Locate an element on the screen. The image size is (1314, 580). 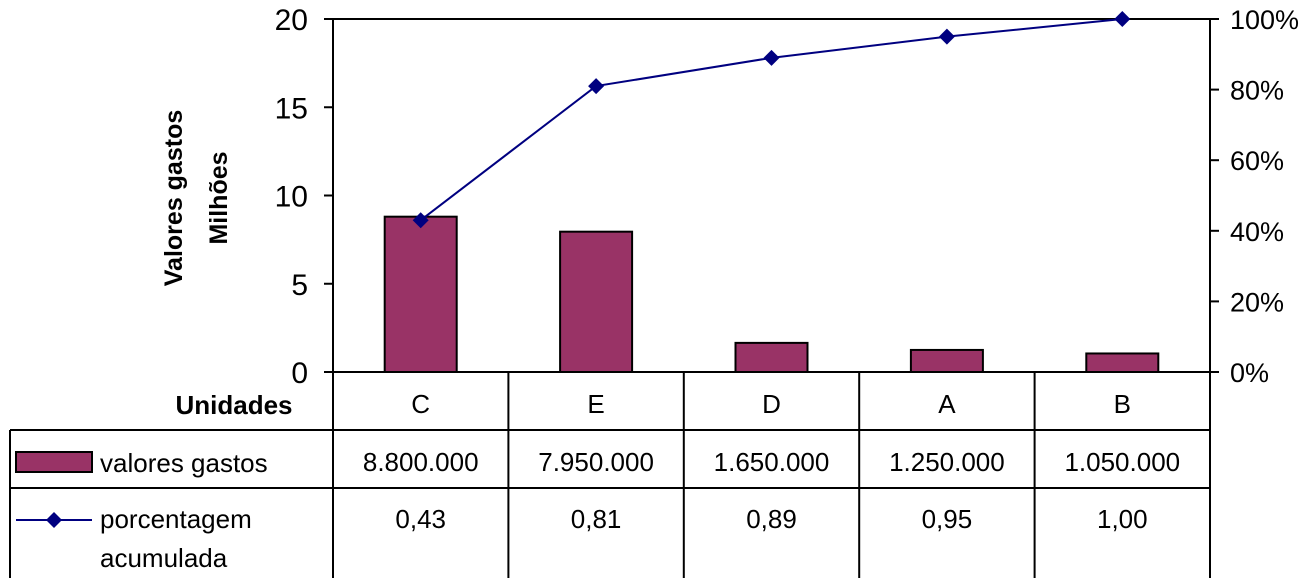
bar-data-label: 1.050.000 is located at coordinates (1122, 462).